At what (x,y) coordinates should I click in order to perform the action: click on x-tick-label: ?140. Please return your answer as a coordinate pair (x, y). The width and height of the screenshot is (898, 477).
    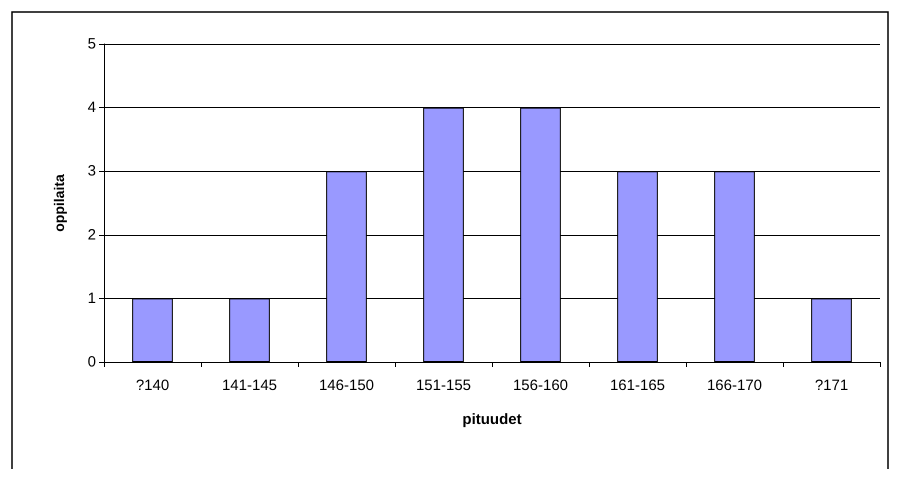
    Looking at the image, I should click on (153, 385).